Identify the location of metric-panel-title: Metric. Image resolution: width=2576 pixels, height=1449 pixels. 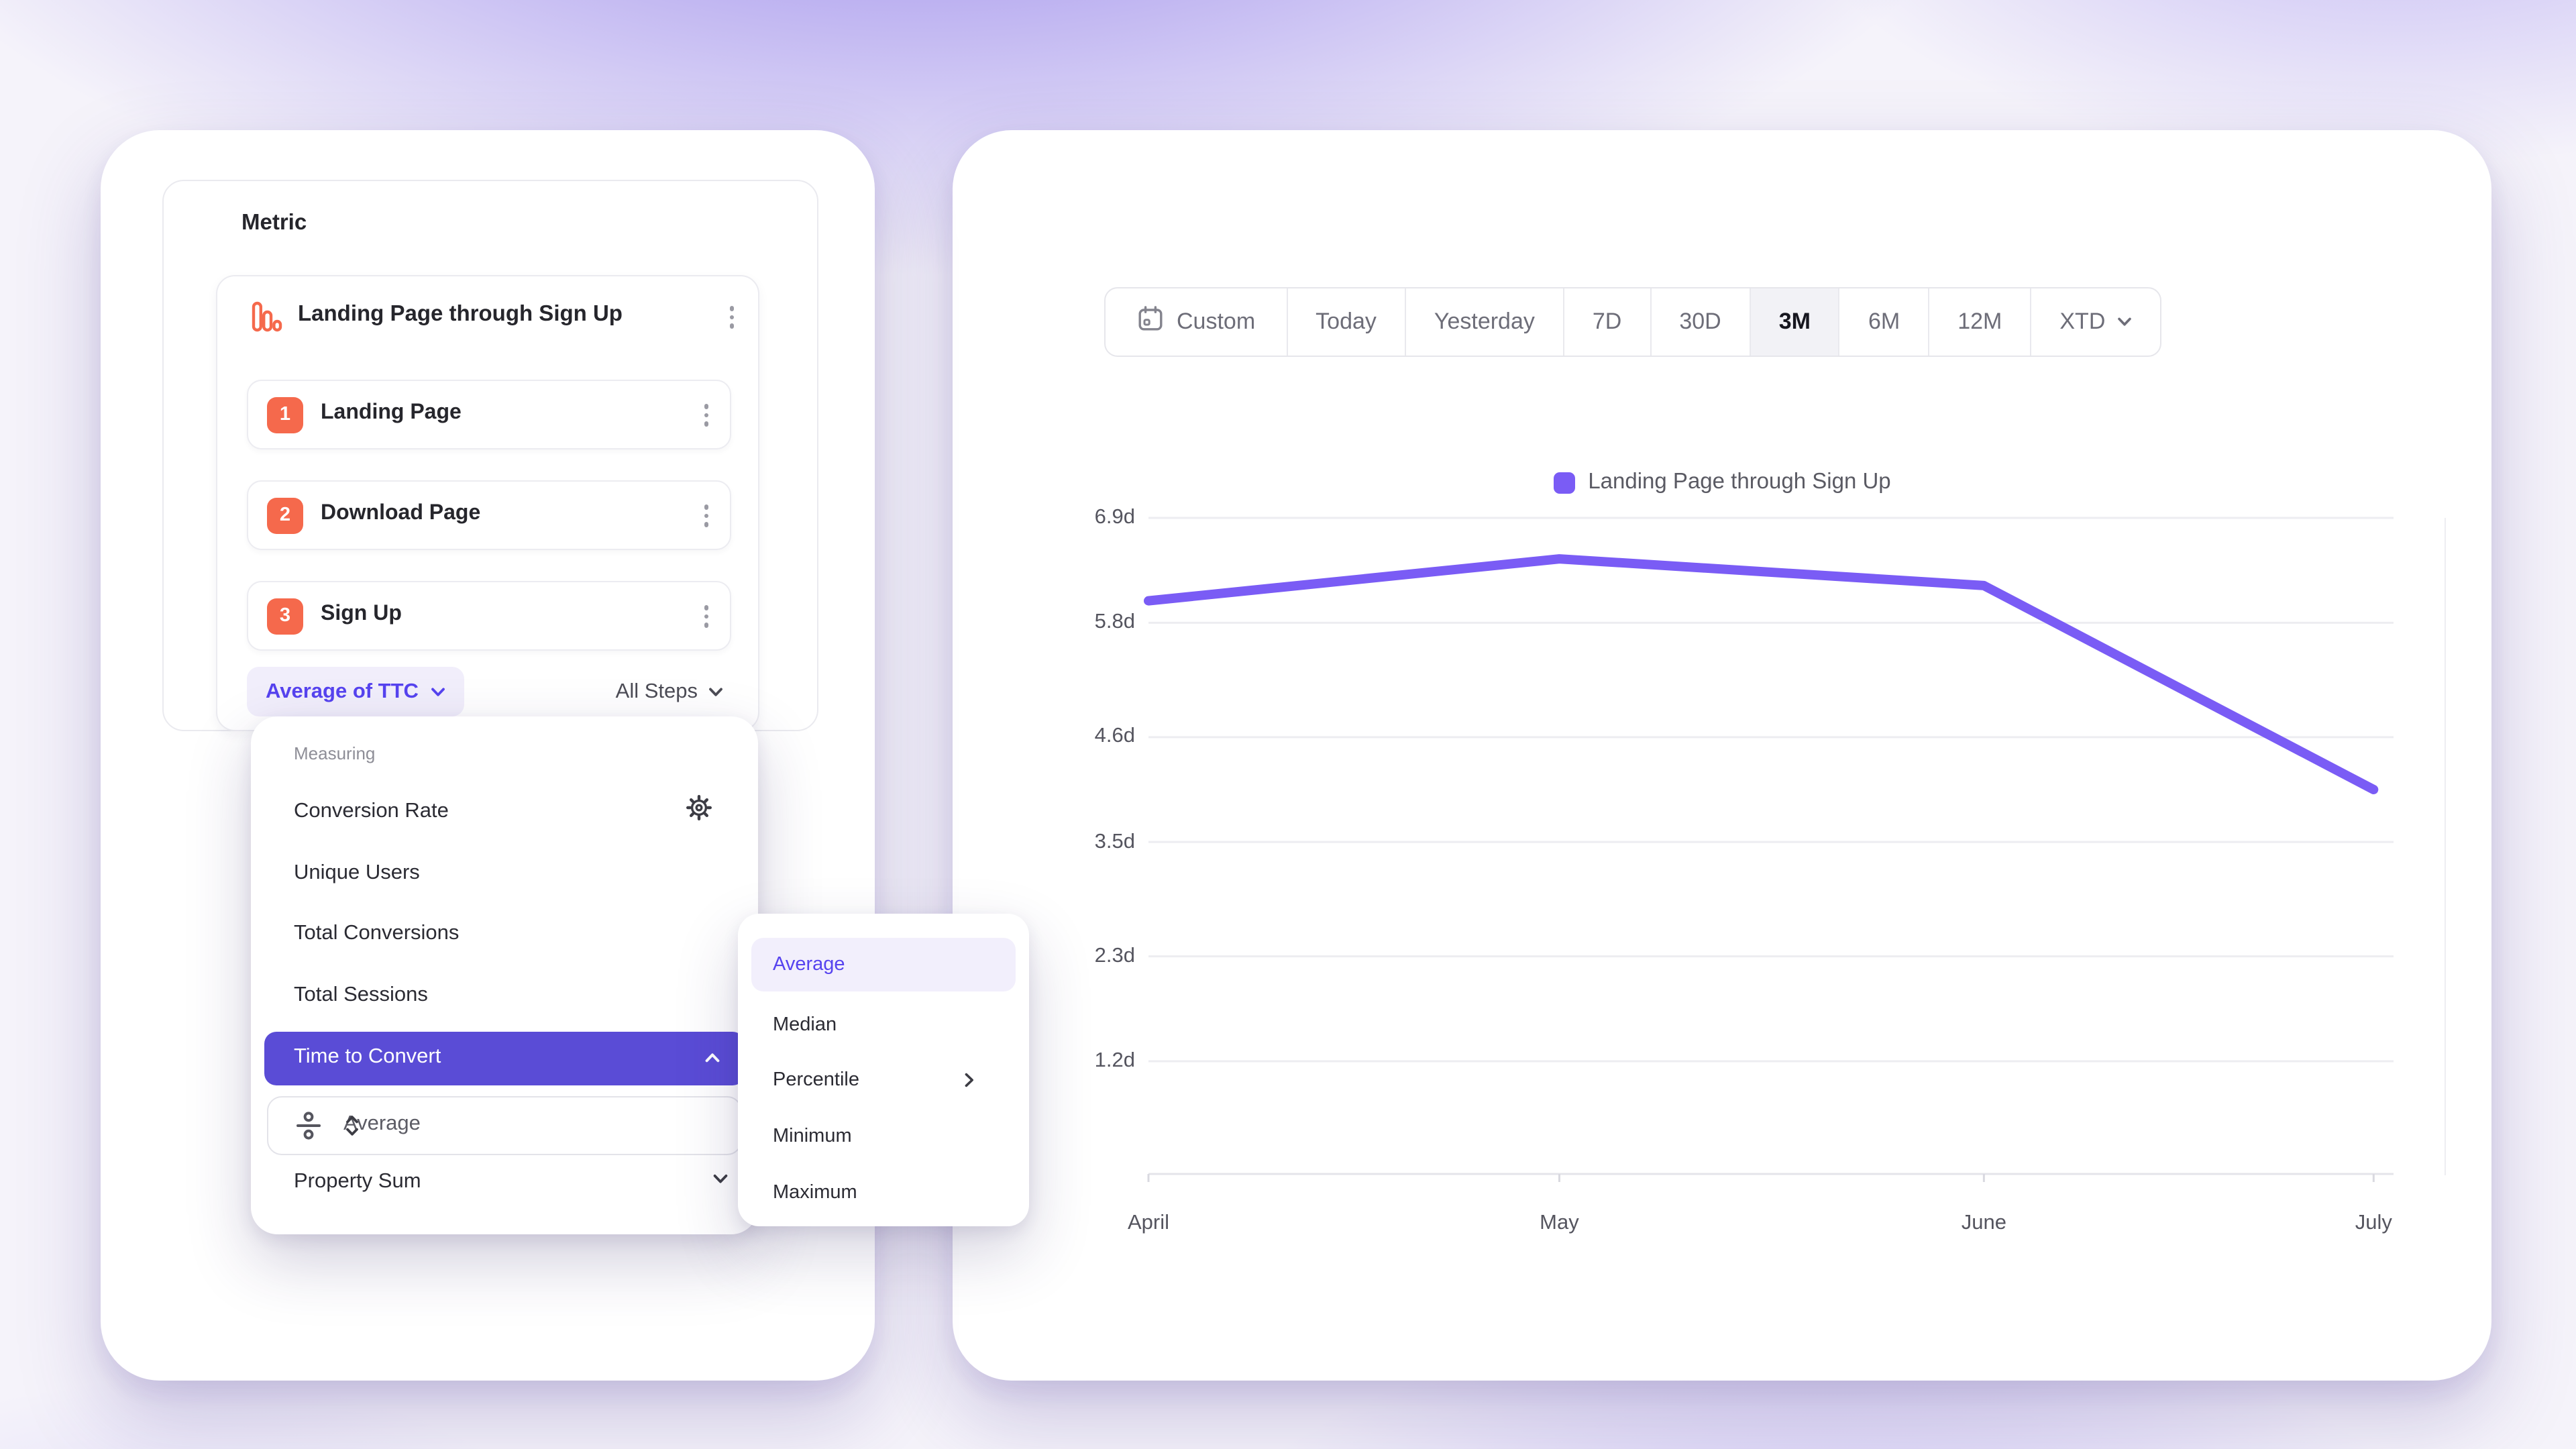
(274, 223).